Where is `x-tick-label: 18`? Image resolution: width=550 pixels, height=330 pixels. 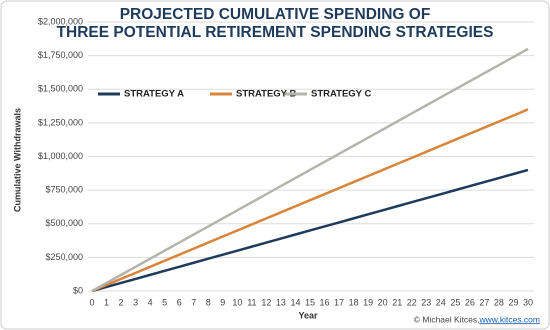
x-tick-label: 18 is located at coordinates (354, 302).